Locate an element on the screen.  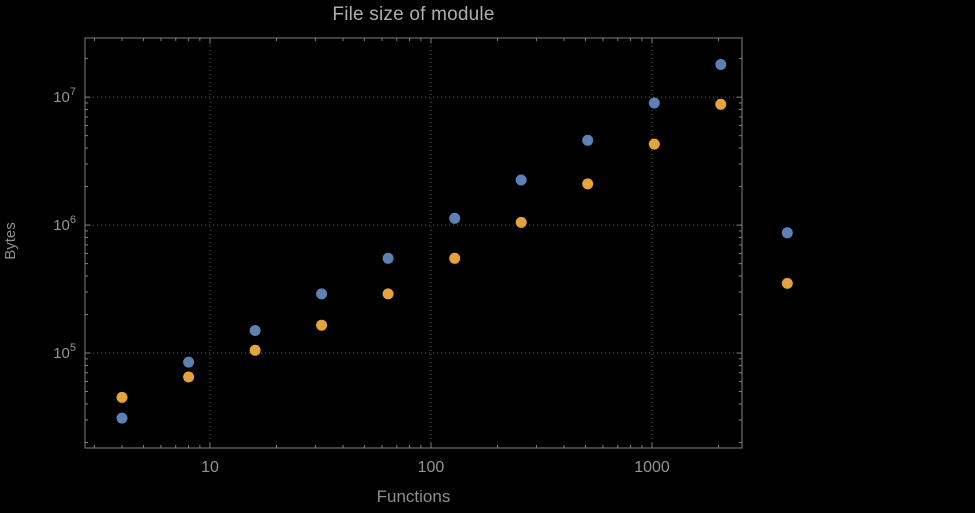
x-tick-label: 1000 is located at coordinates (652, 467).